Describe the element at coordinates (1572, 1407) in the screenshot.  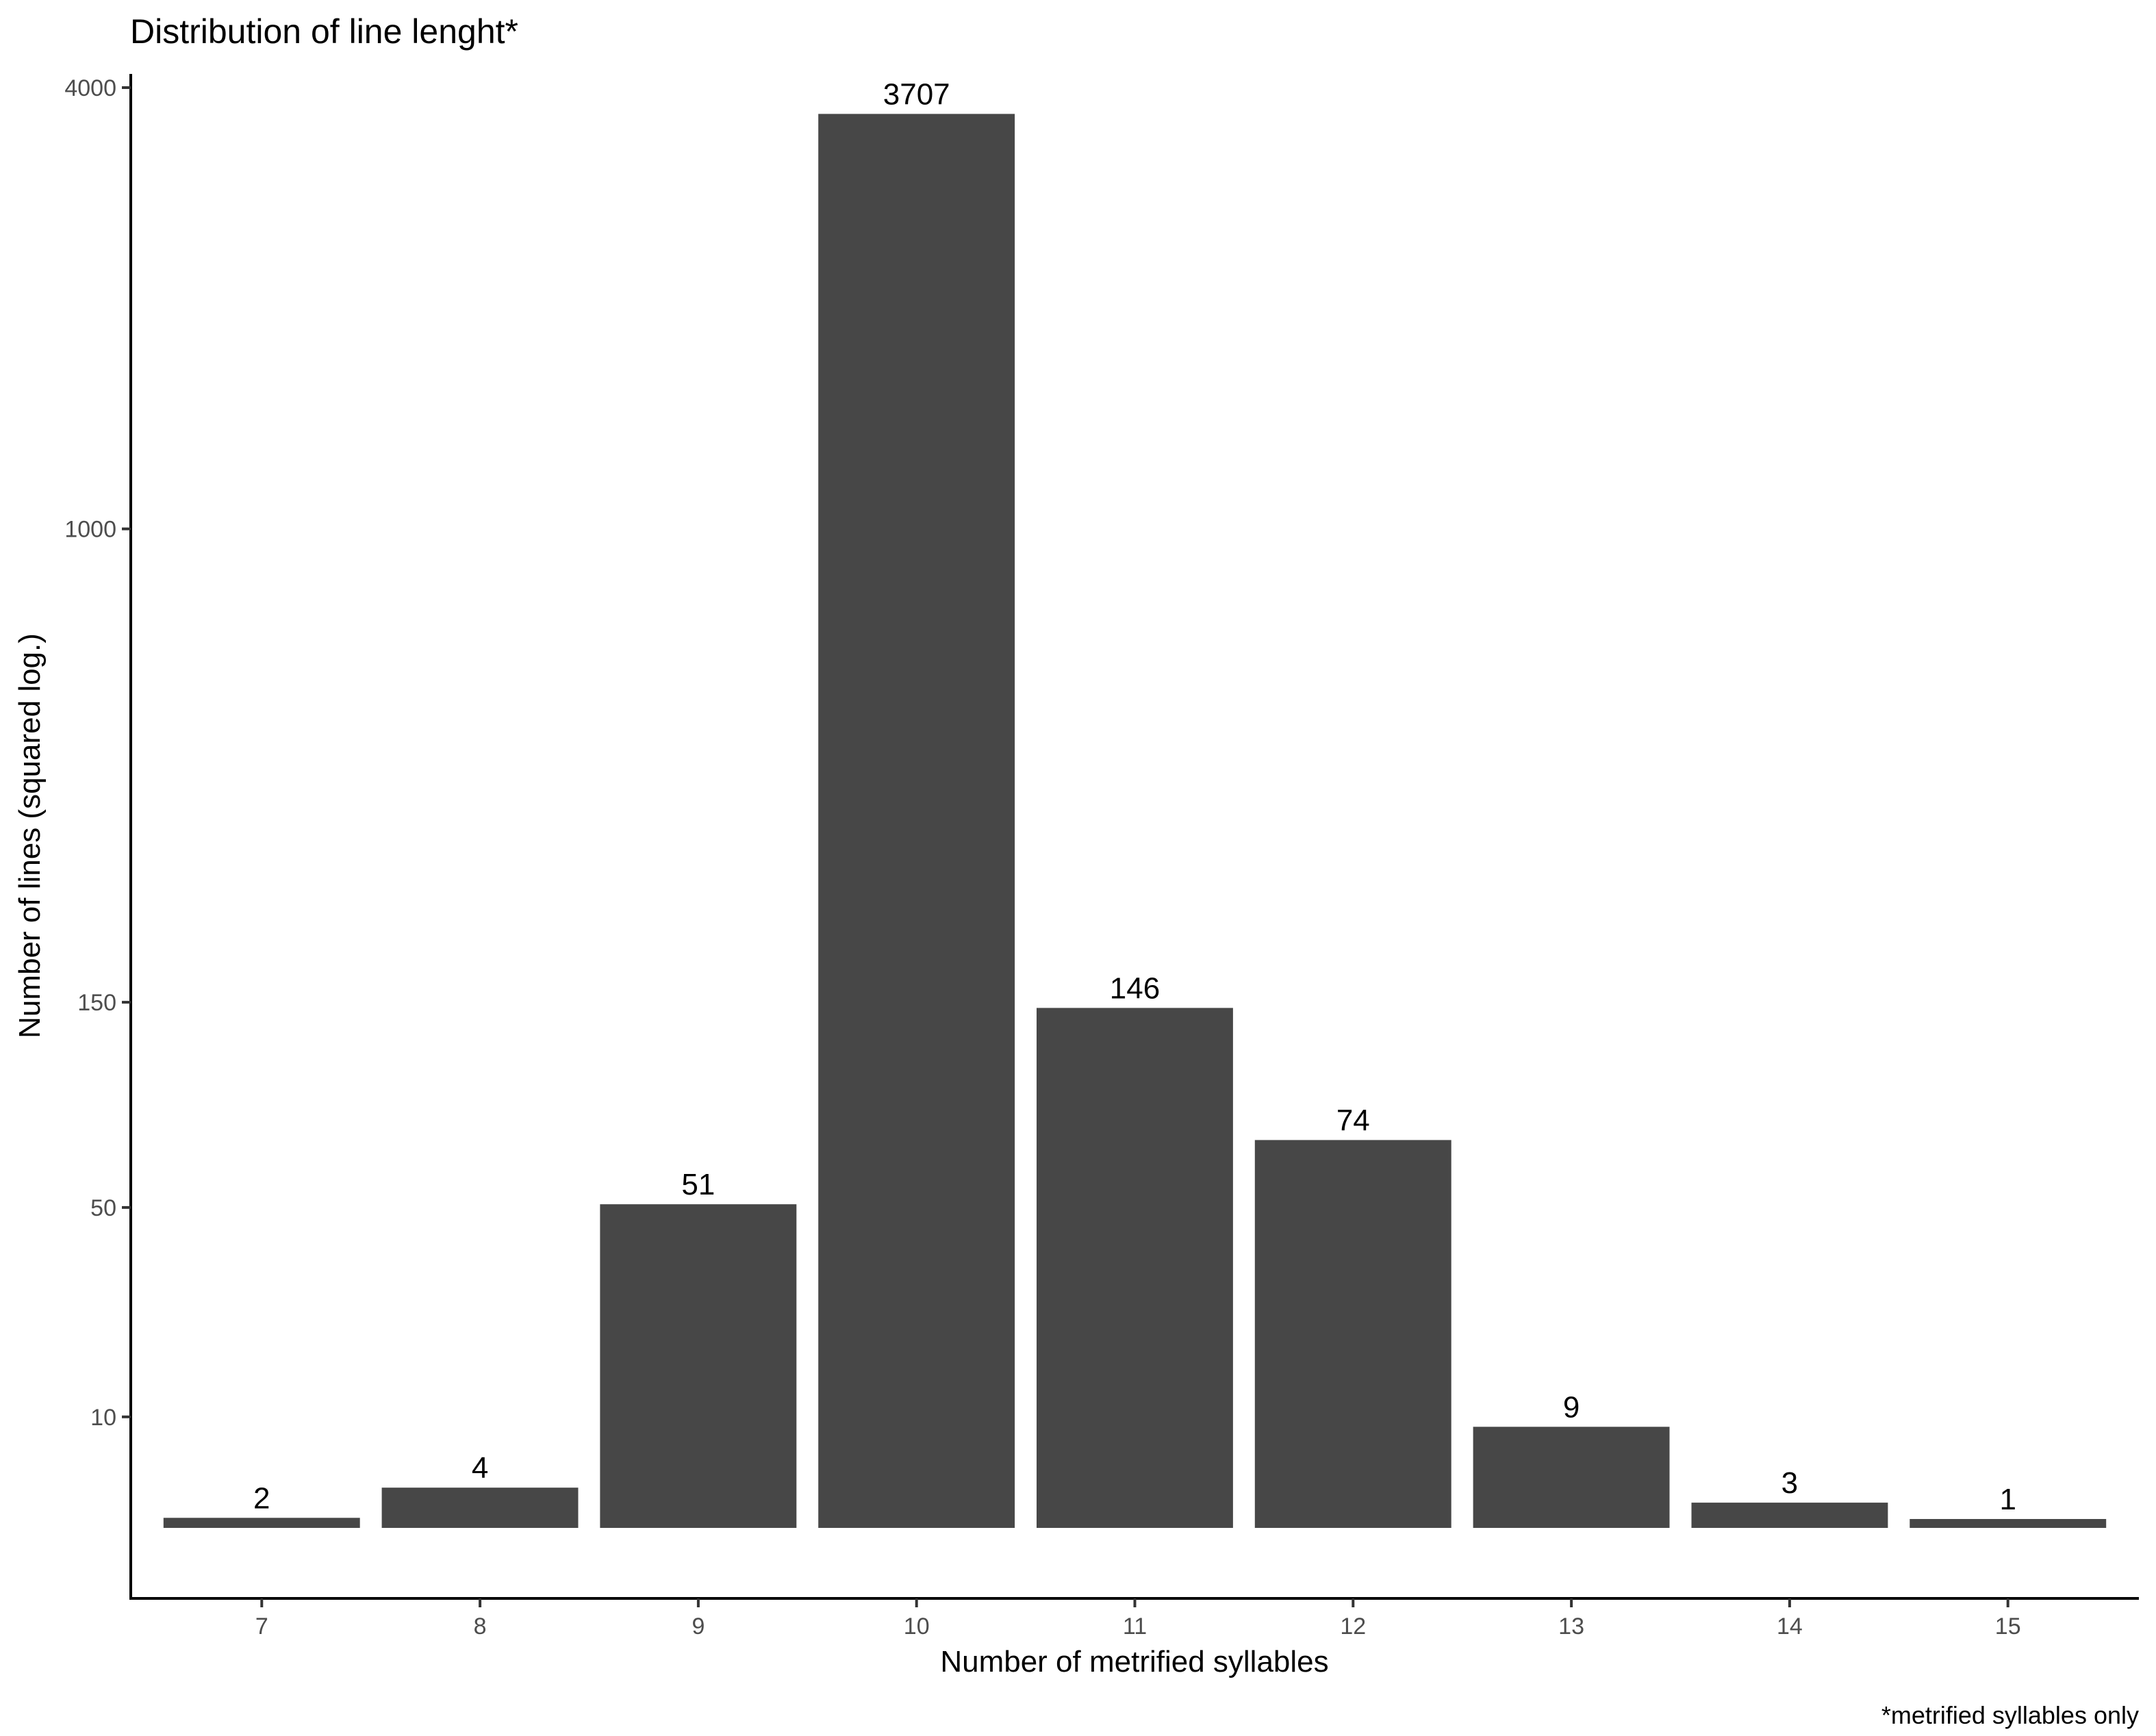
I see `data-label-13: 9` at that location.